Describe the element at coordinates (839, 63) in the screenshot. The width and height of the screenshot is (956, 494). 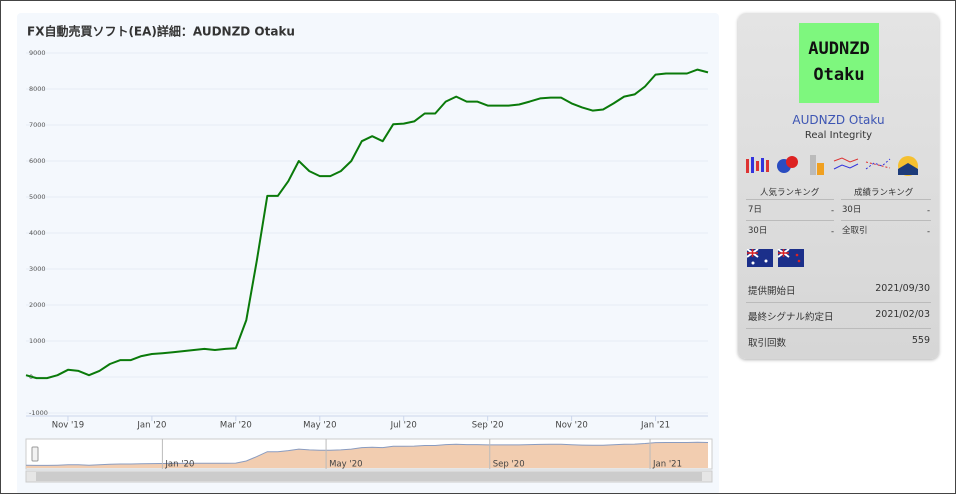
I see `logo: AUDNZD Otaku` at that location.